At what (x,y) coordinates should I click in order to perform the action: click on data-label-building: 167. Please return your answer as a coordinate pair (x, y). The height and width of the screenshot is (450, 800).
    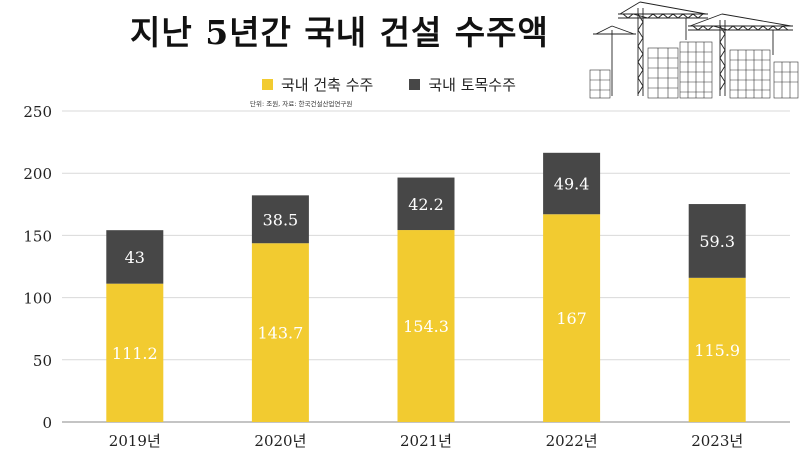
    Looking at the image, I should click on (571, 318).